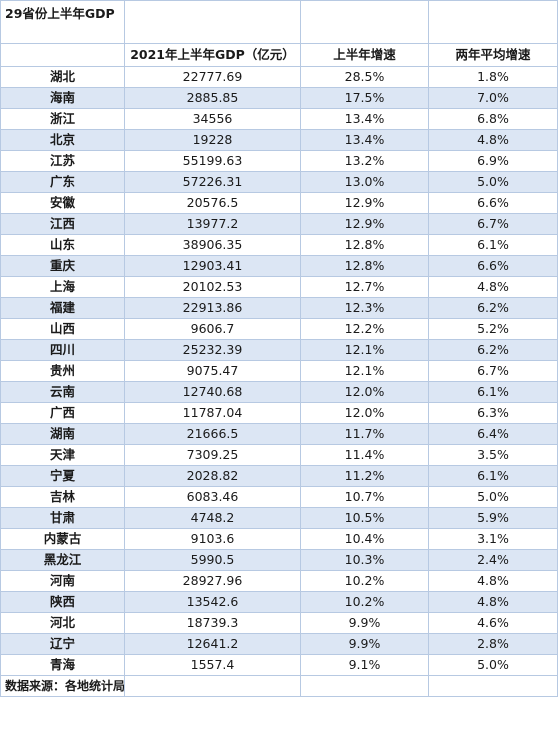 The height and width of the screenshot is (731, 560). Describe the element at coordinates (62, 287) in the screenshot. I see `province-cell: 上海` at that location.